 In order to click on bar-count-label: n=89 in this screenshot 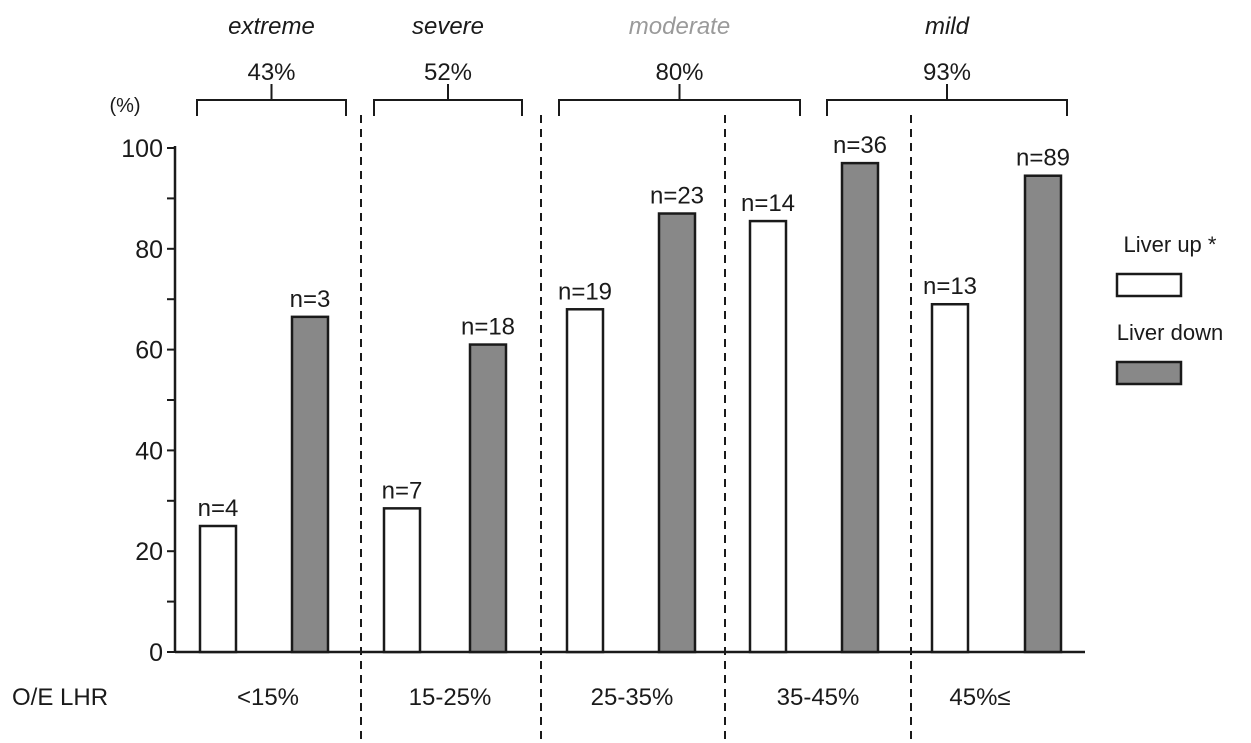, I will do `click(1043, 158)`.